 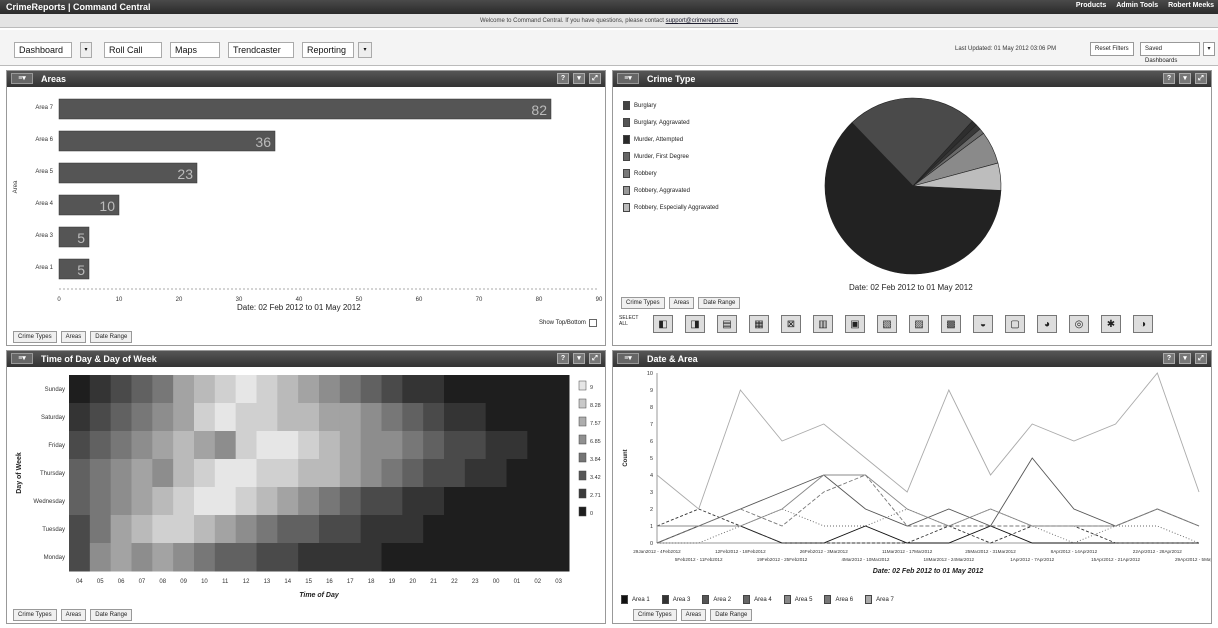 What do you see at coordinates (757, 599) in the screenshot?
I see `line-legend-item: Area 4` at bounding box center [757, 599].